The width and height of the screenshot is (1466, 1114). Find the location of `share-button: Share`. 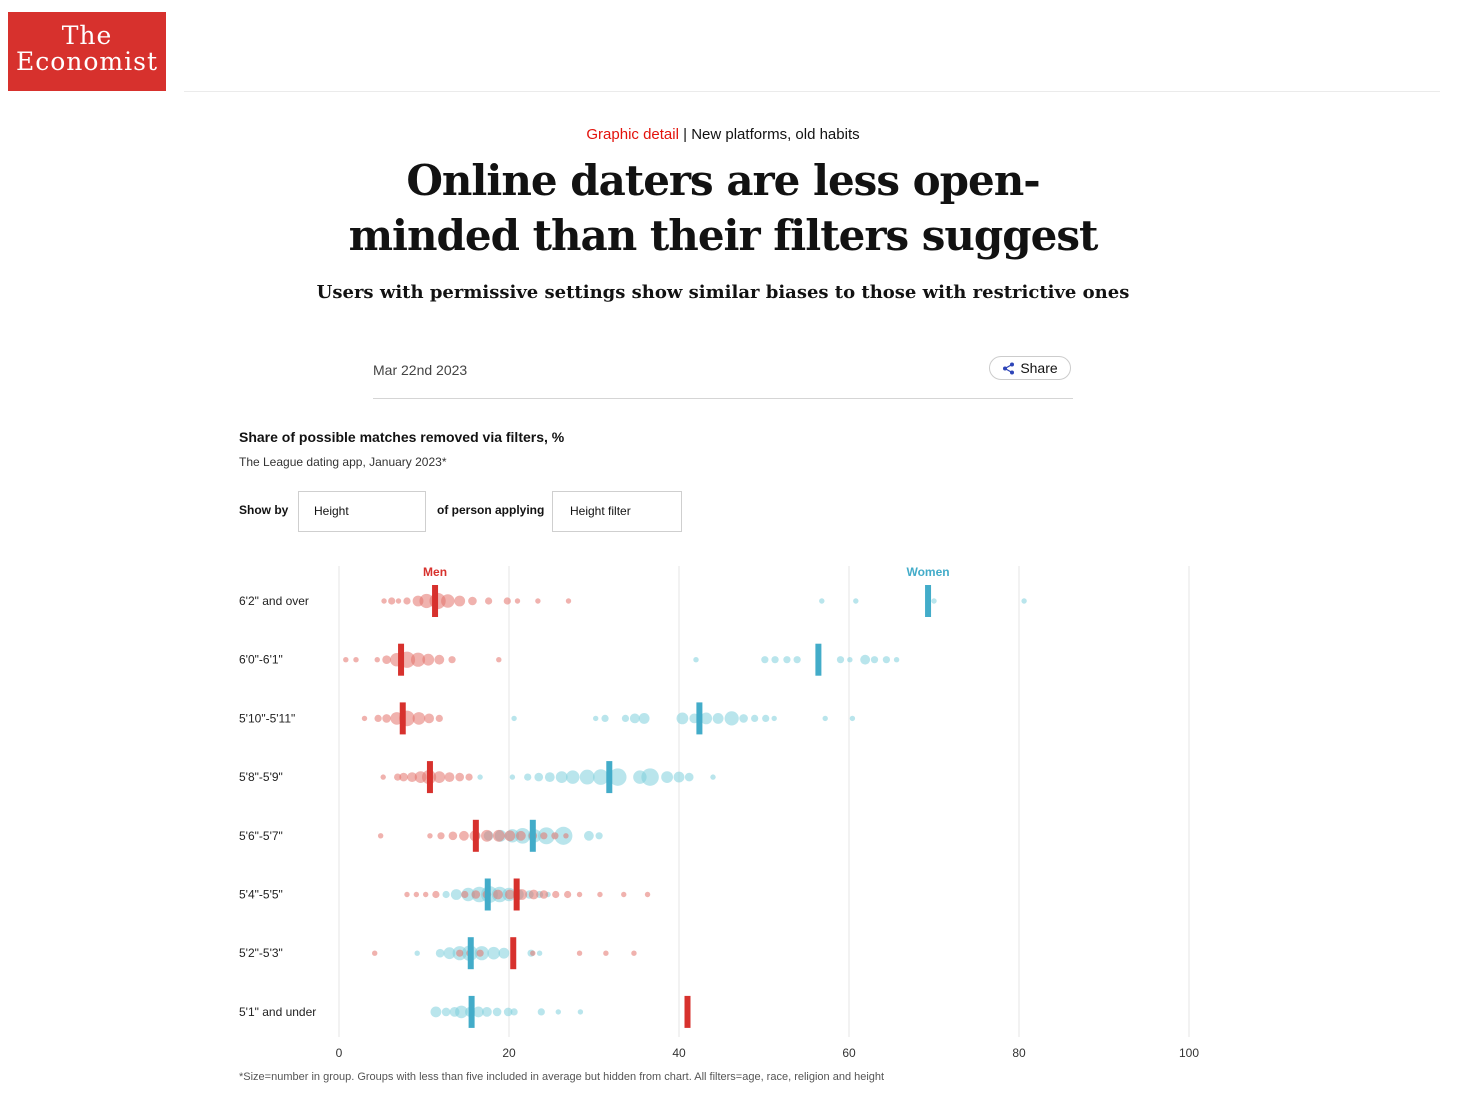

share-button: Share is located at coordinates (1030, 368).